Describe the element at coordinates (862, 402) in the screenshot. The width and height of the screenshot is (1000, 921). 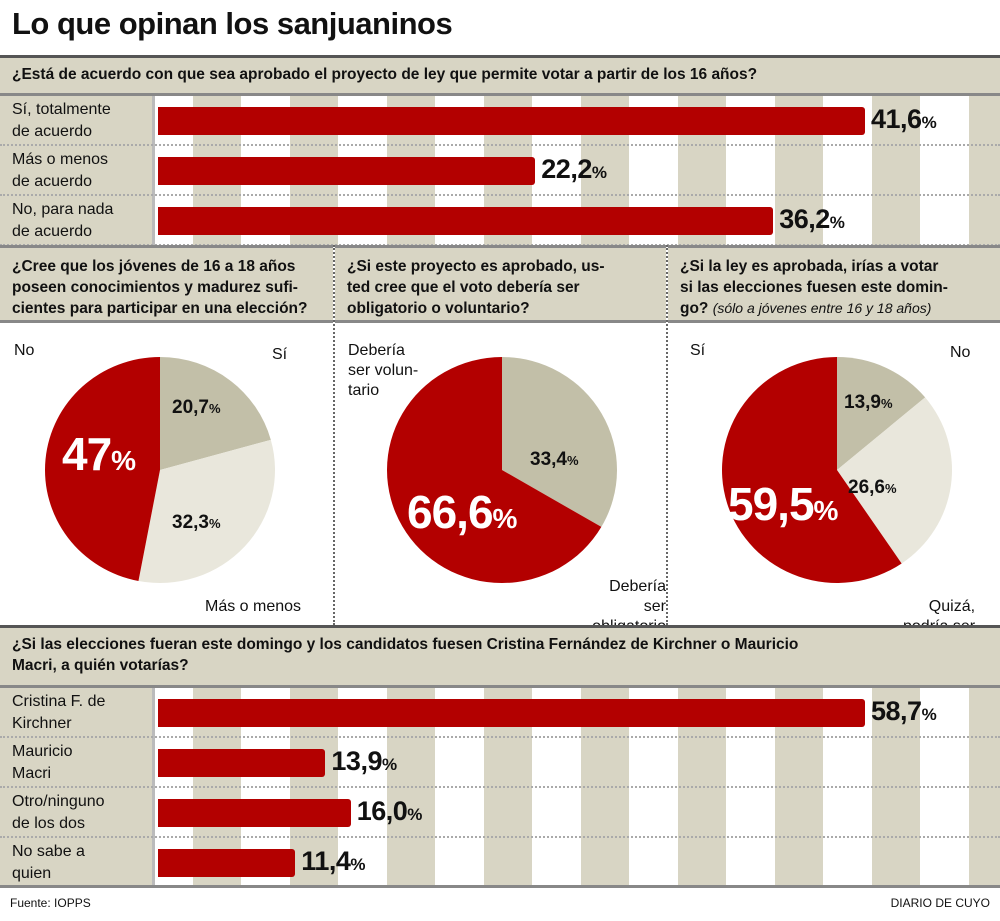
I see `value-number: 13,9` at that location.